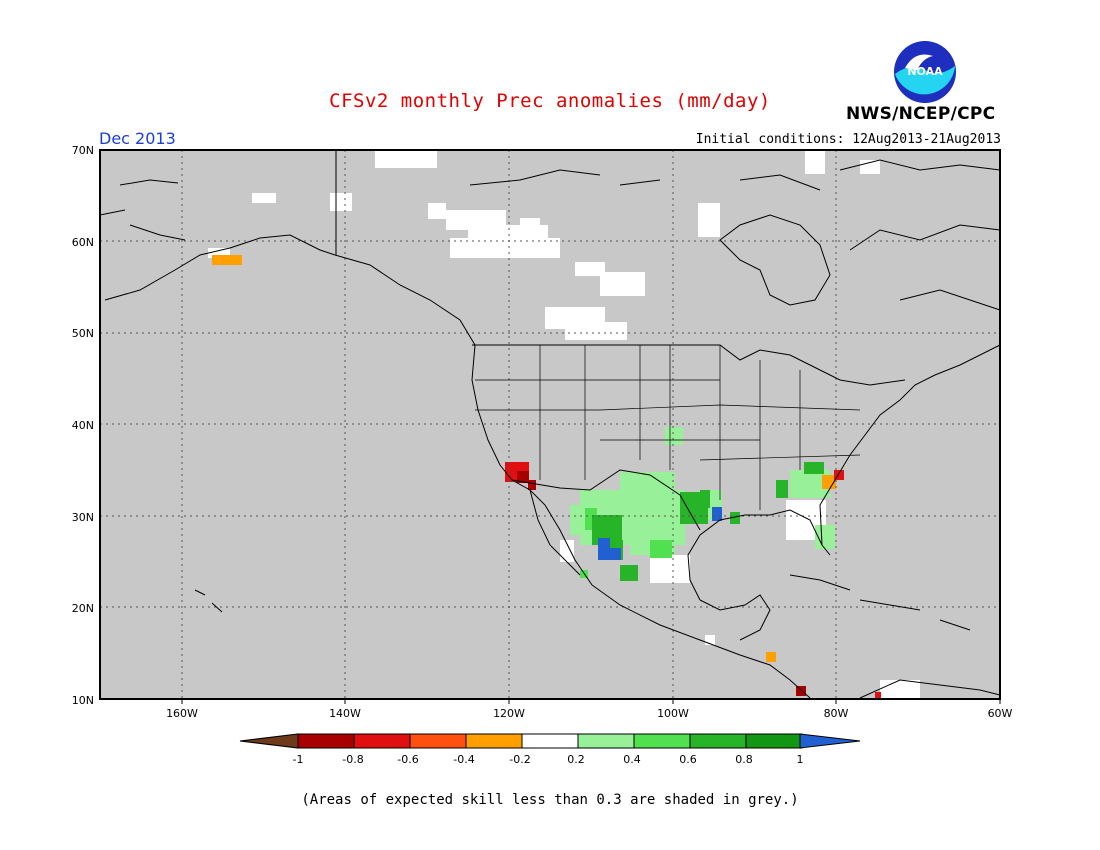 The width and height of the screenshot is (1100, 850). Describe the element at coordinates (848, 139) in the screenshot. I see `initial-conditions: Initial conditions: 12Aug2013-21Aug2013` at that location.